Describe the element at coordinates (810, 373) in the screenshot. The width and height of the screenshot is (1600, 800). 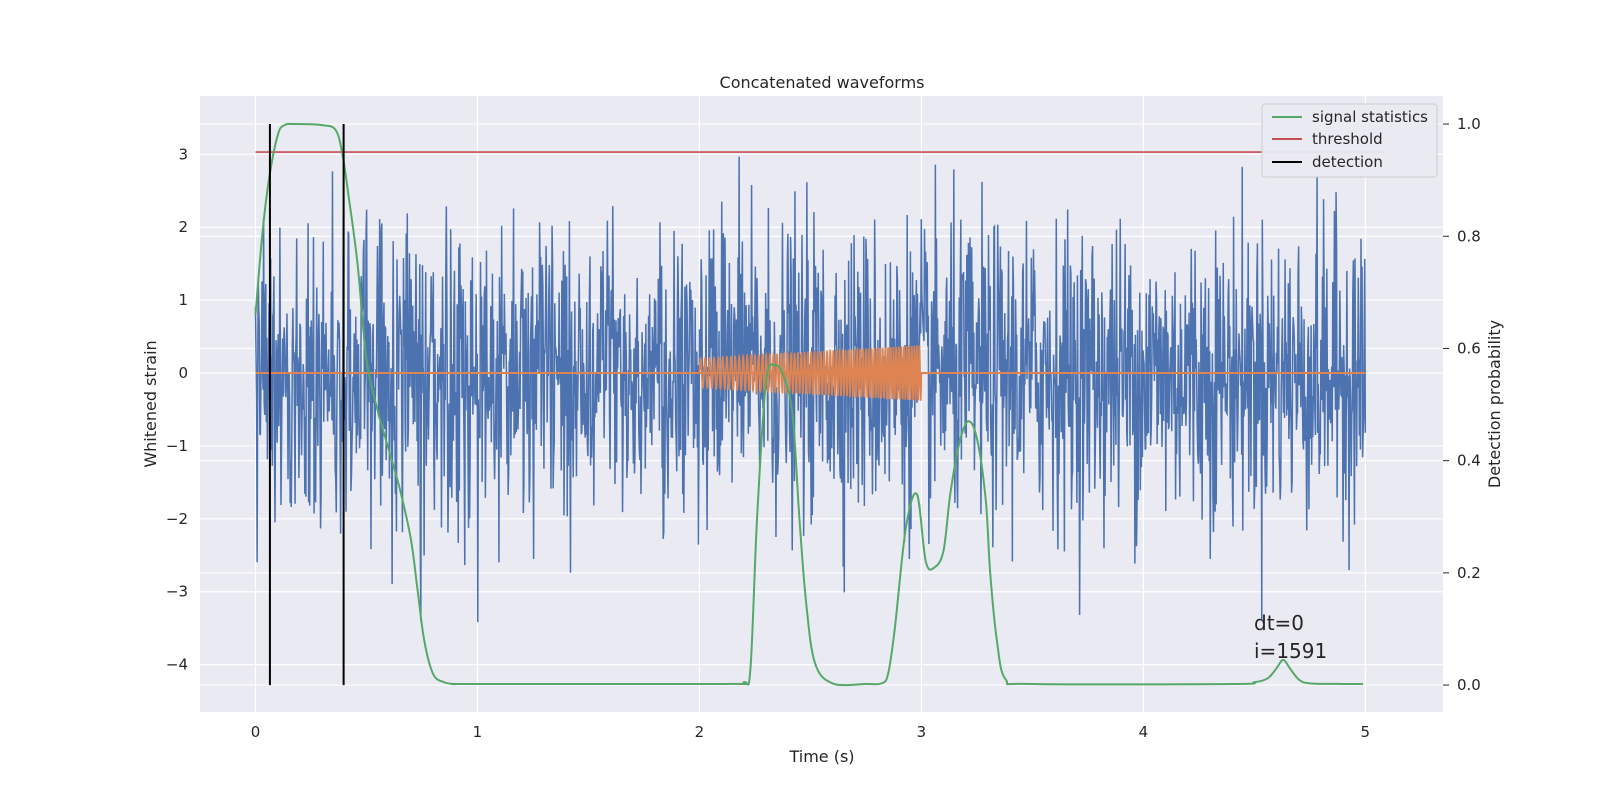
I see `injected-chirp-series` at that location.